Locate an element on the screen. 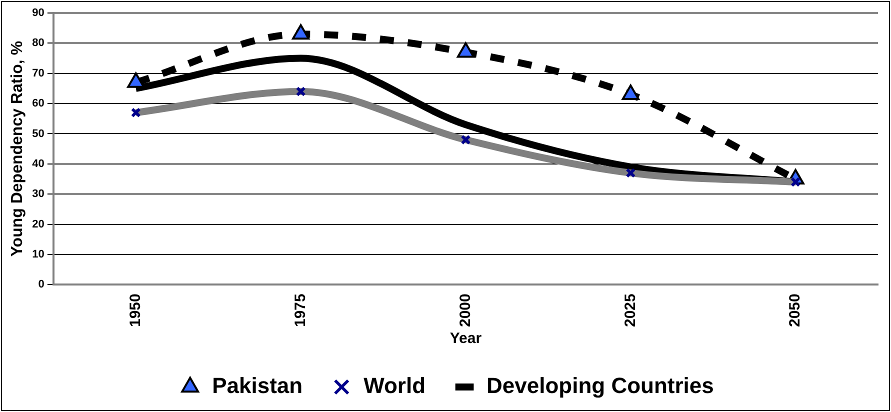  y-tick-label: 10 is located at coordinates (38, 254).